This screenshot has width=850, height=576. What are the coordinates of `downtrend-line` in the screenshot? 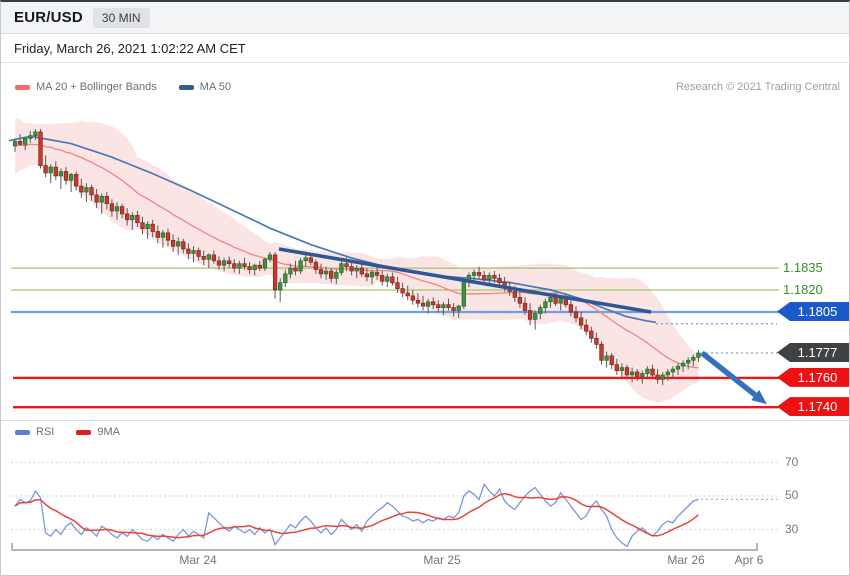 It's located at (465, 280).